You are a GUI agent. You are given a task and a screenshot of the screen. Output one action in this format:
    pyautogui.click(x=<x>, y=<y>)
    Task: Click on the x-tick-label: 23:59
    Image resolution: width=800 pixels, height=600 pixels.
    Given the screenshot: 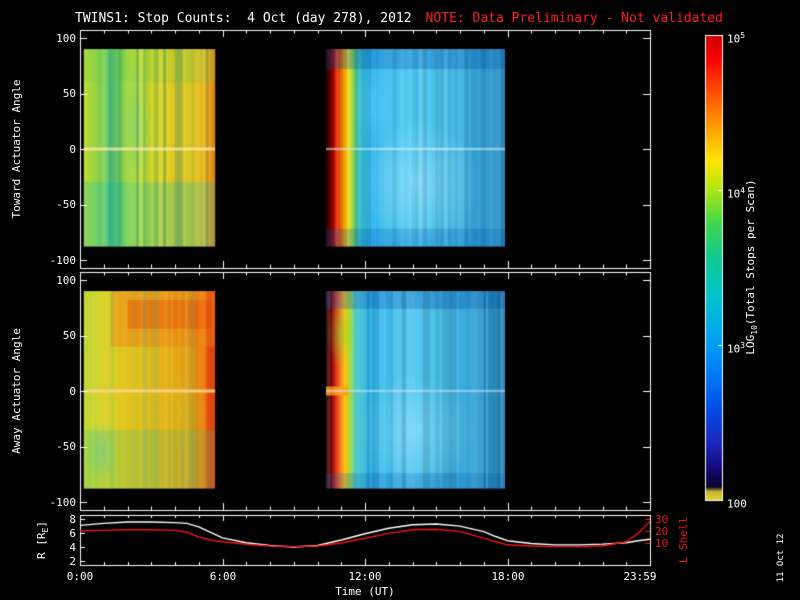 What is the action you would take?
    pyautogui.click(x=640, y=576)
    